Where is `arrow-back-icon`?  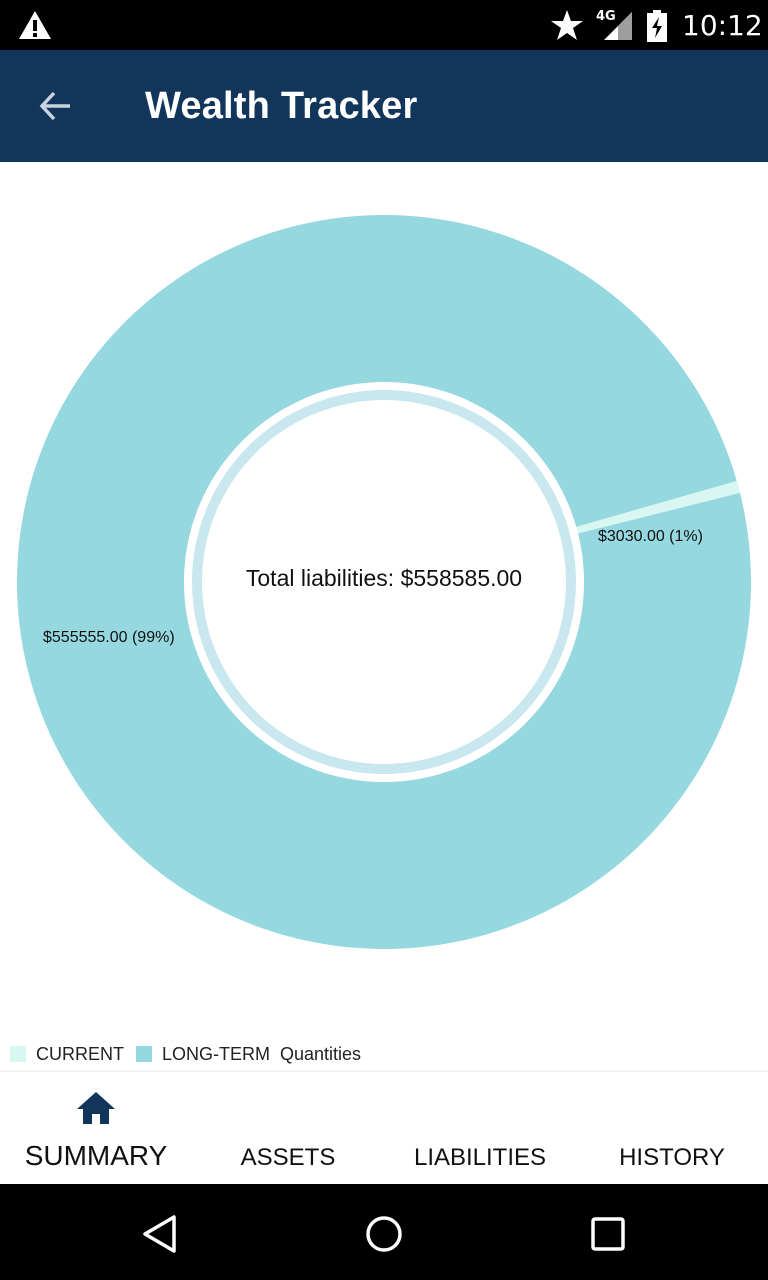
arrow-back-icon is located at coordinates (54, 106).